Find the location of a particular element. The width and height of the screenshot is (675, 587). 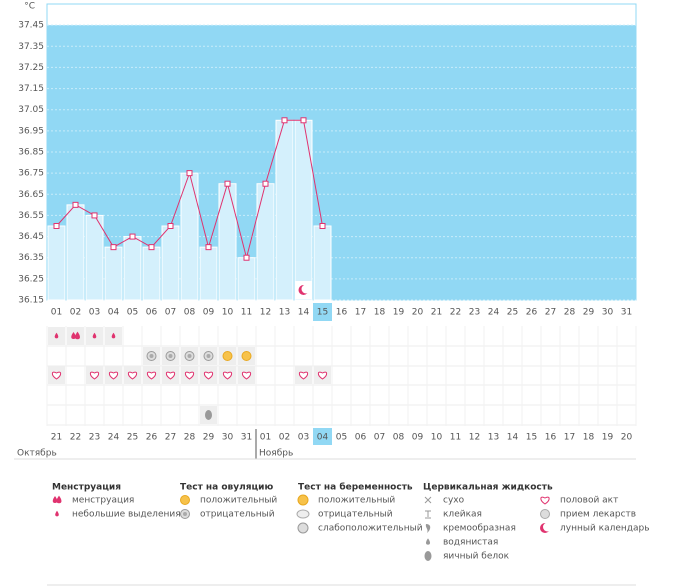

date-label: 15 is located at coordinates (531, 438).